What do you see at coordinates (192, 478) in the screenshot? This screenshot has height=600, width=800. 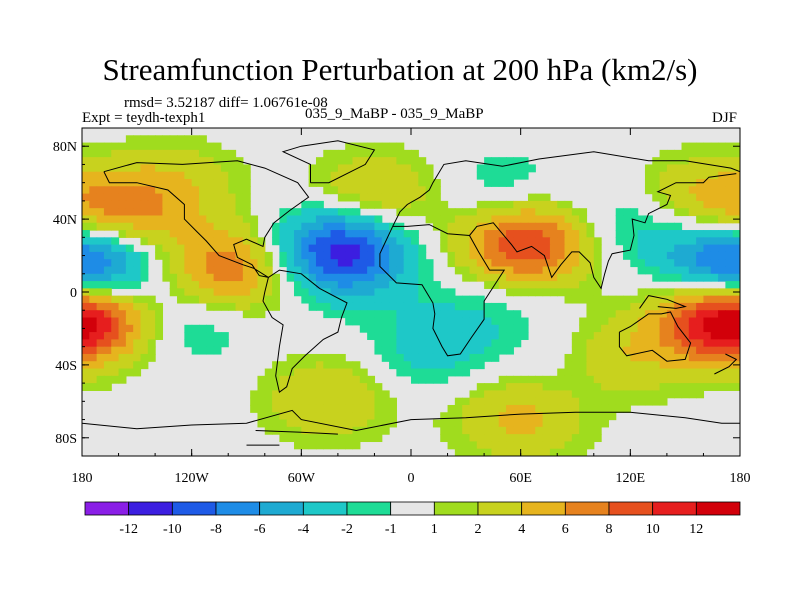 I see `x-tick-label: 120W` at bounding box center [192, 478].